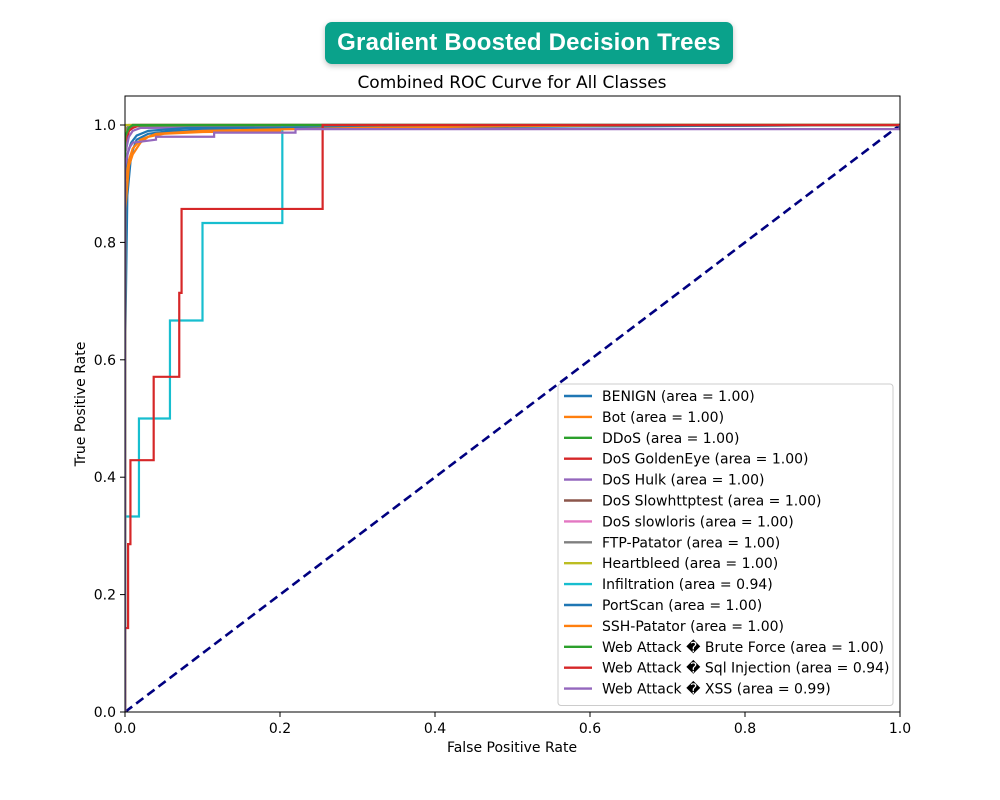 This screenshot has height=800, width=1000. I want to click on y-tick-label: 0.8, so click(105, 243).